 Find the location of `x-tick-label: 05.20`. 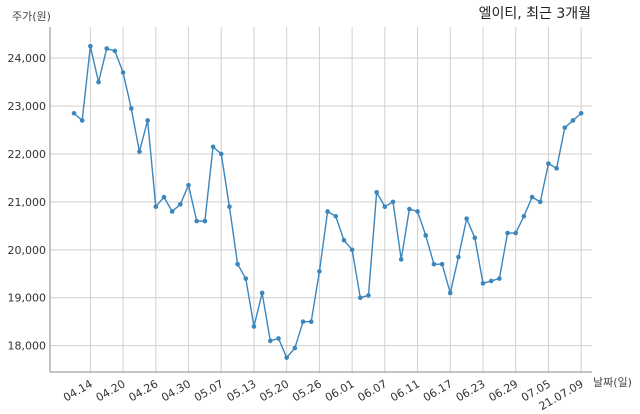

x-tick-label: 05.20 is located at coordinates (274, 390).